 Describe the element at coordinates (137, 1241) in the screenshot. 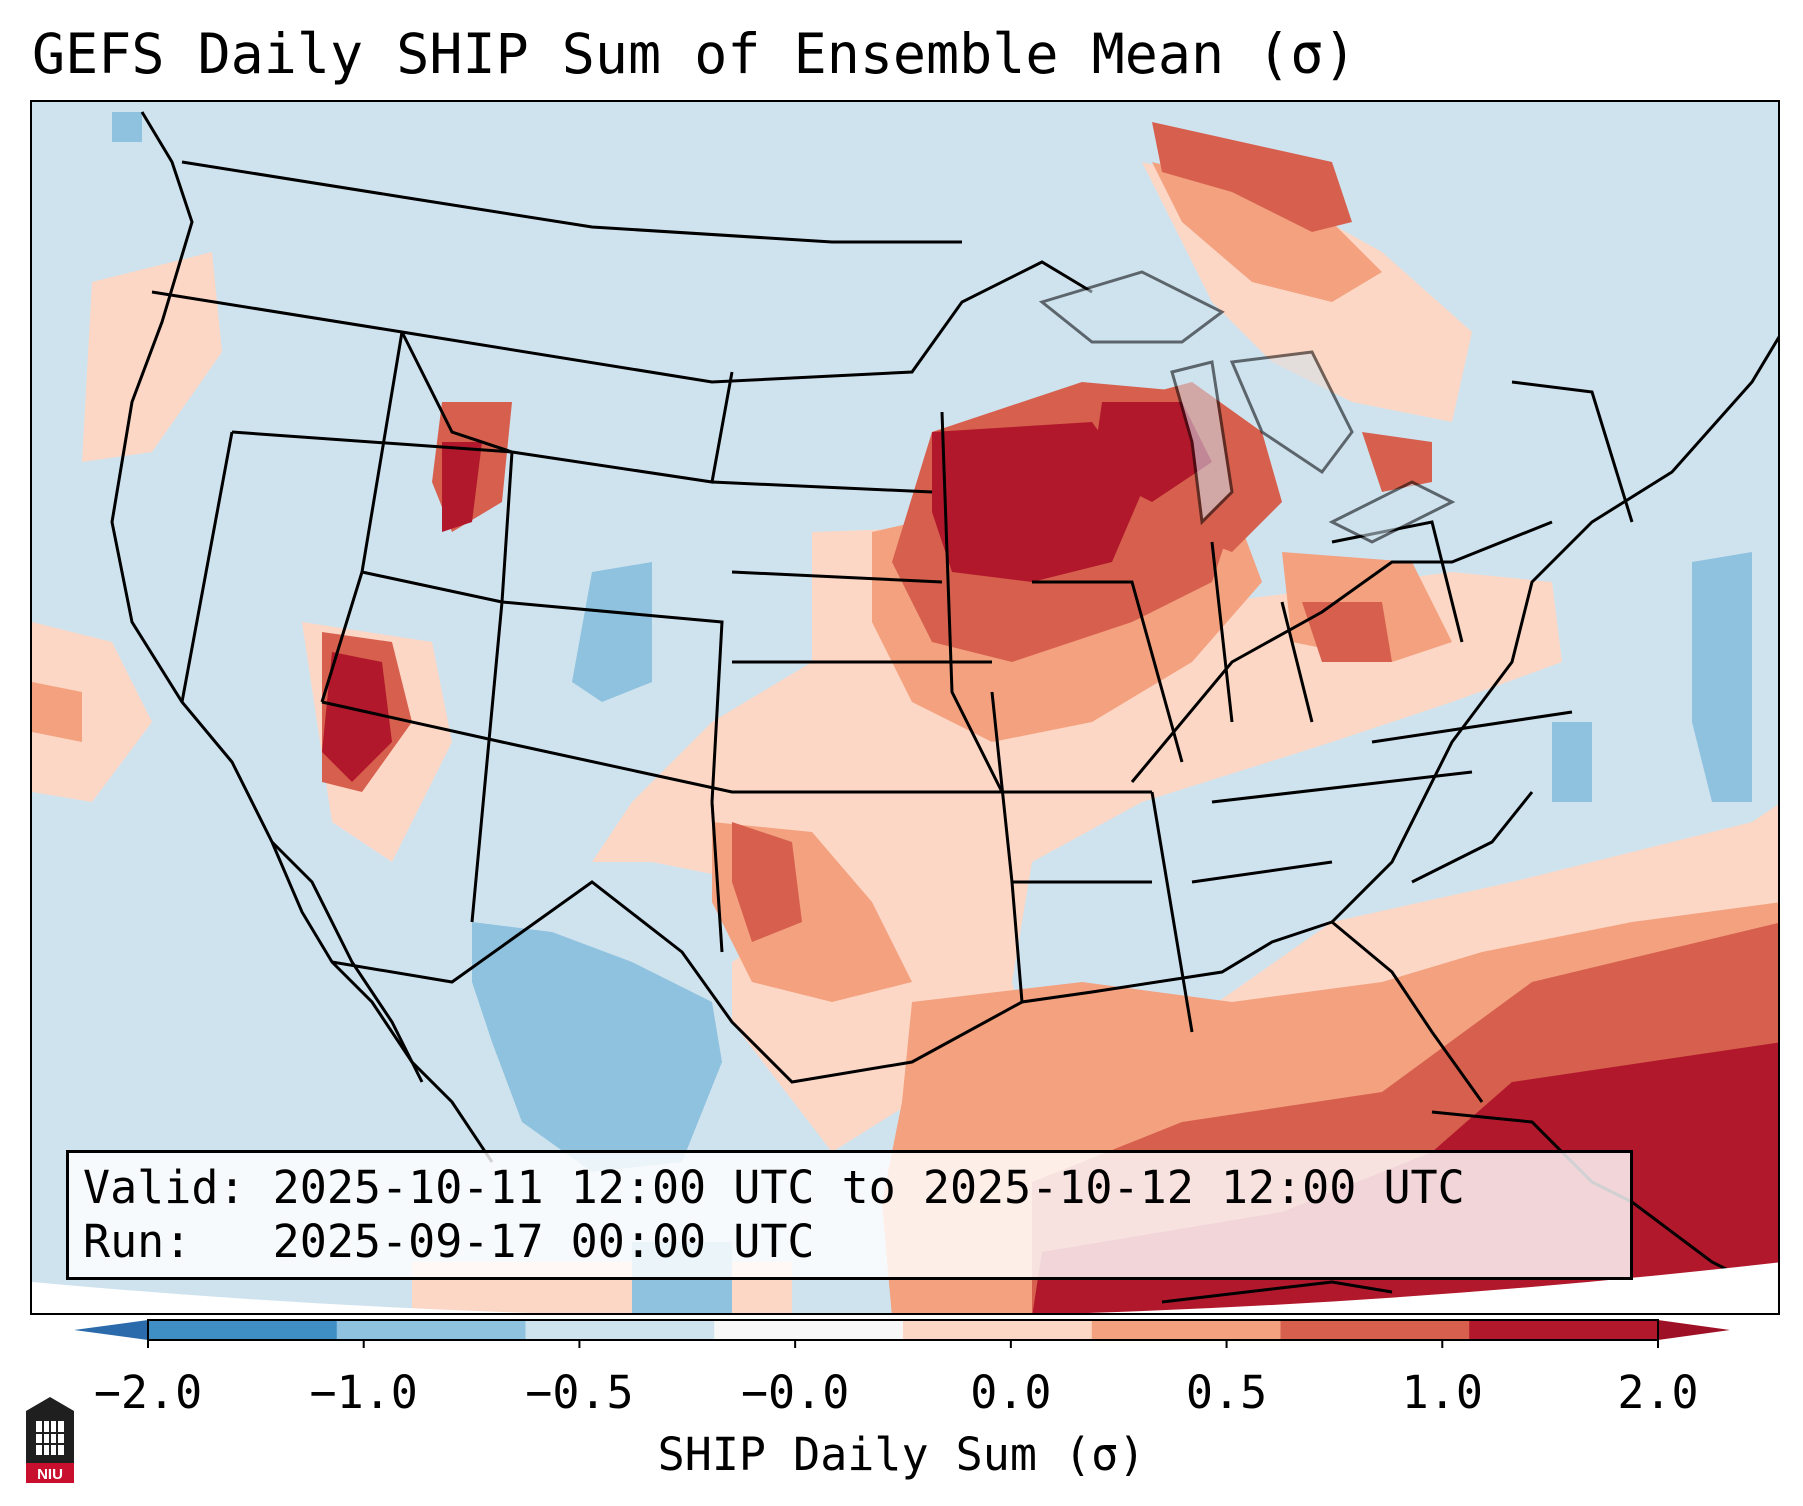

I see `run-label: Run:` at that location.